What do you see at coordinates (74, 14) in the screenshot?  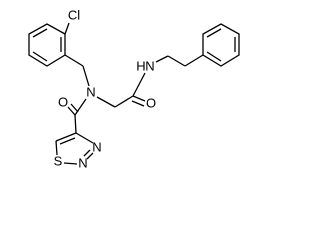 I see `atom-label: Cl` at bounding box center [74, 14].